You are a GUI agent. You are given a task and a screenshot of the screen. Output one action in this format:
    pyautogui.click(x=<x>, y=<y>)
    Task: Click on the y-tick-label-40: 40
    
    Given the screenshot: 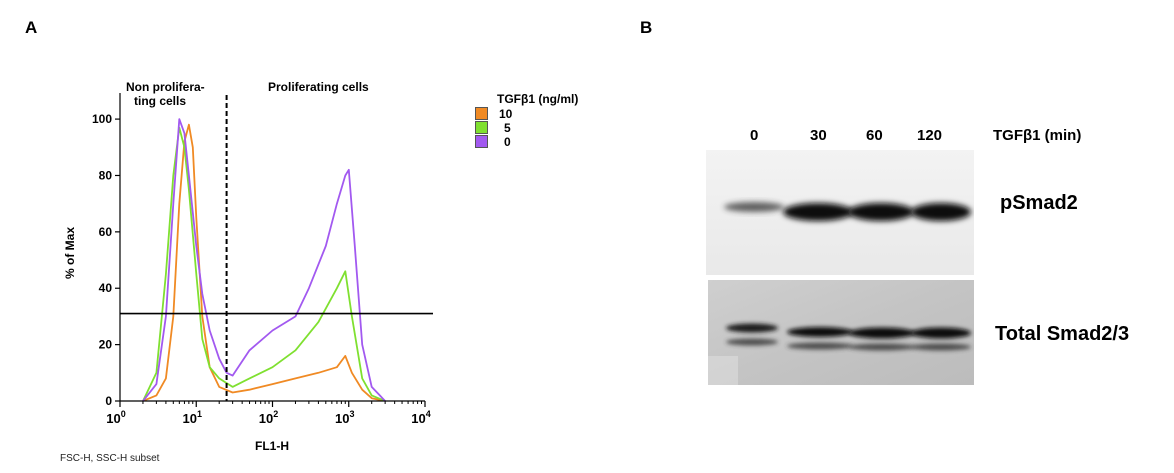 What is the action you would take?
    pyautogui.click(x=106, y=288)
    